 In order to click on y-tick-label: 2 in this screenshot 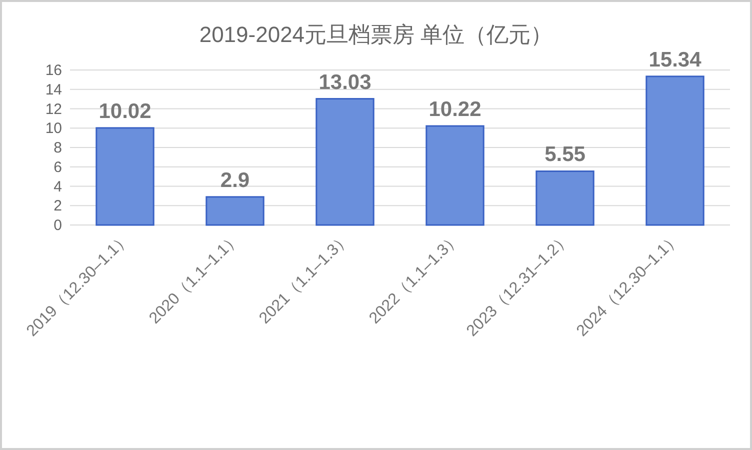, I will do `click(58, 206)`.